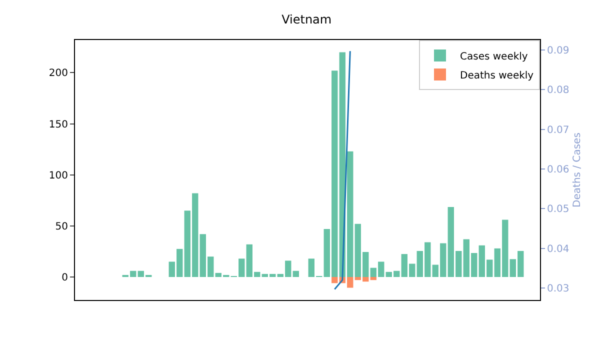 Image resolution: width=600 pixels, height=337 pixels. What do you see at coordinates (558, 50) in the screenshot?
I see `y2-tick-label: 0.09` at bounding box center [558, 50].